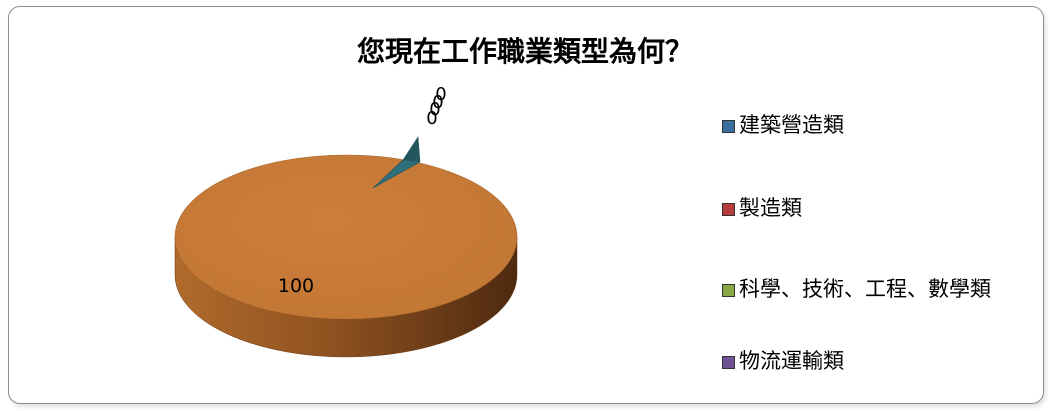 The image size is (1050, 411). I want to click on chart-title: 您現在工作職業類型為何？, so click(524, 51).